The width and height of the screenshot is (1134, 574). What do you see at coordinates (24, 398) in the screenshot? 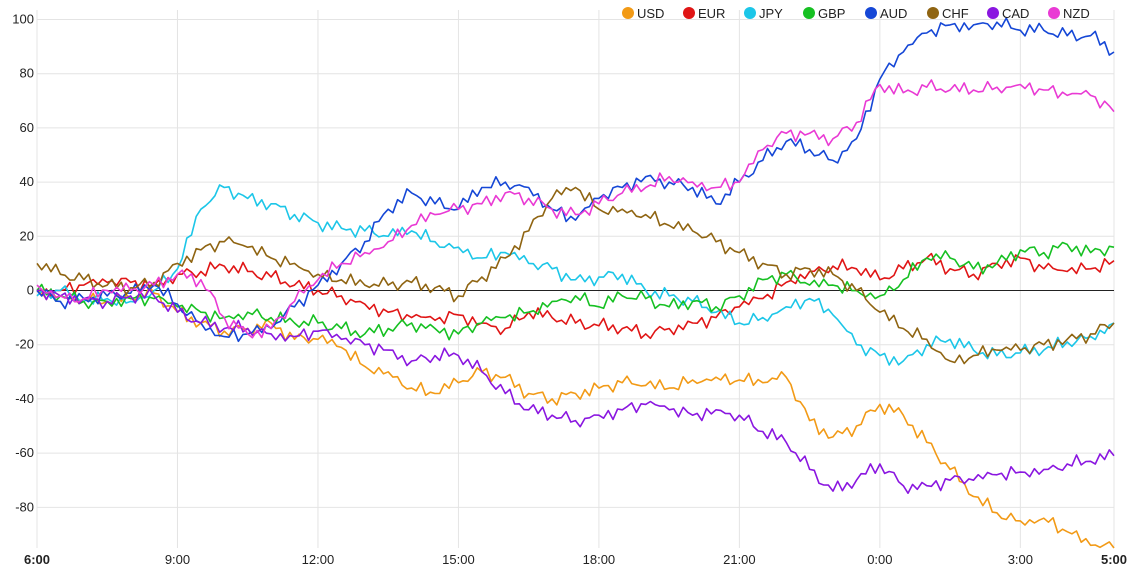
I see `y-tick-label: -40` at bounding box center [24, 398].